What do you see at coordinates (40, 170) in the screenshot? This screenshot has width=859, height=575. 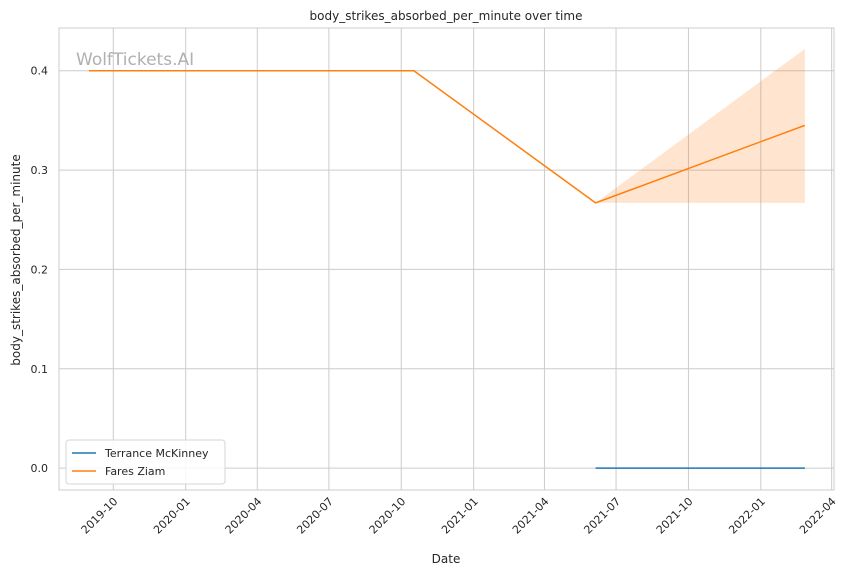 I see `y-tick-label: 0.3` at bounding box center [40, 170].